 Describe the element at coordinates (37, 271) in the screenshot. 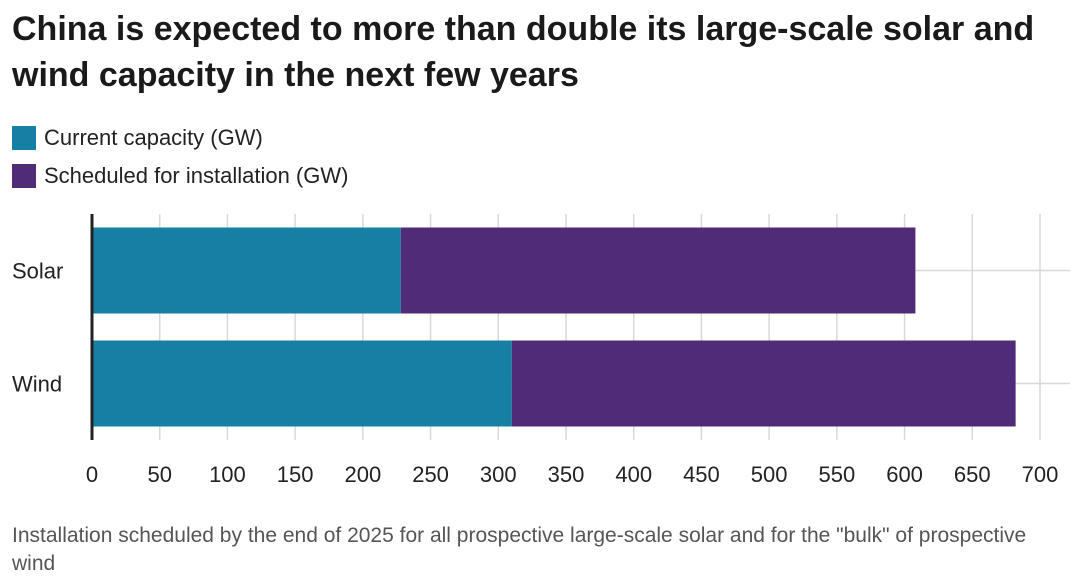

I see `category-label-solar: Solar` at that location.